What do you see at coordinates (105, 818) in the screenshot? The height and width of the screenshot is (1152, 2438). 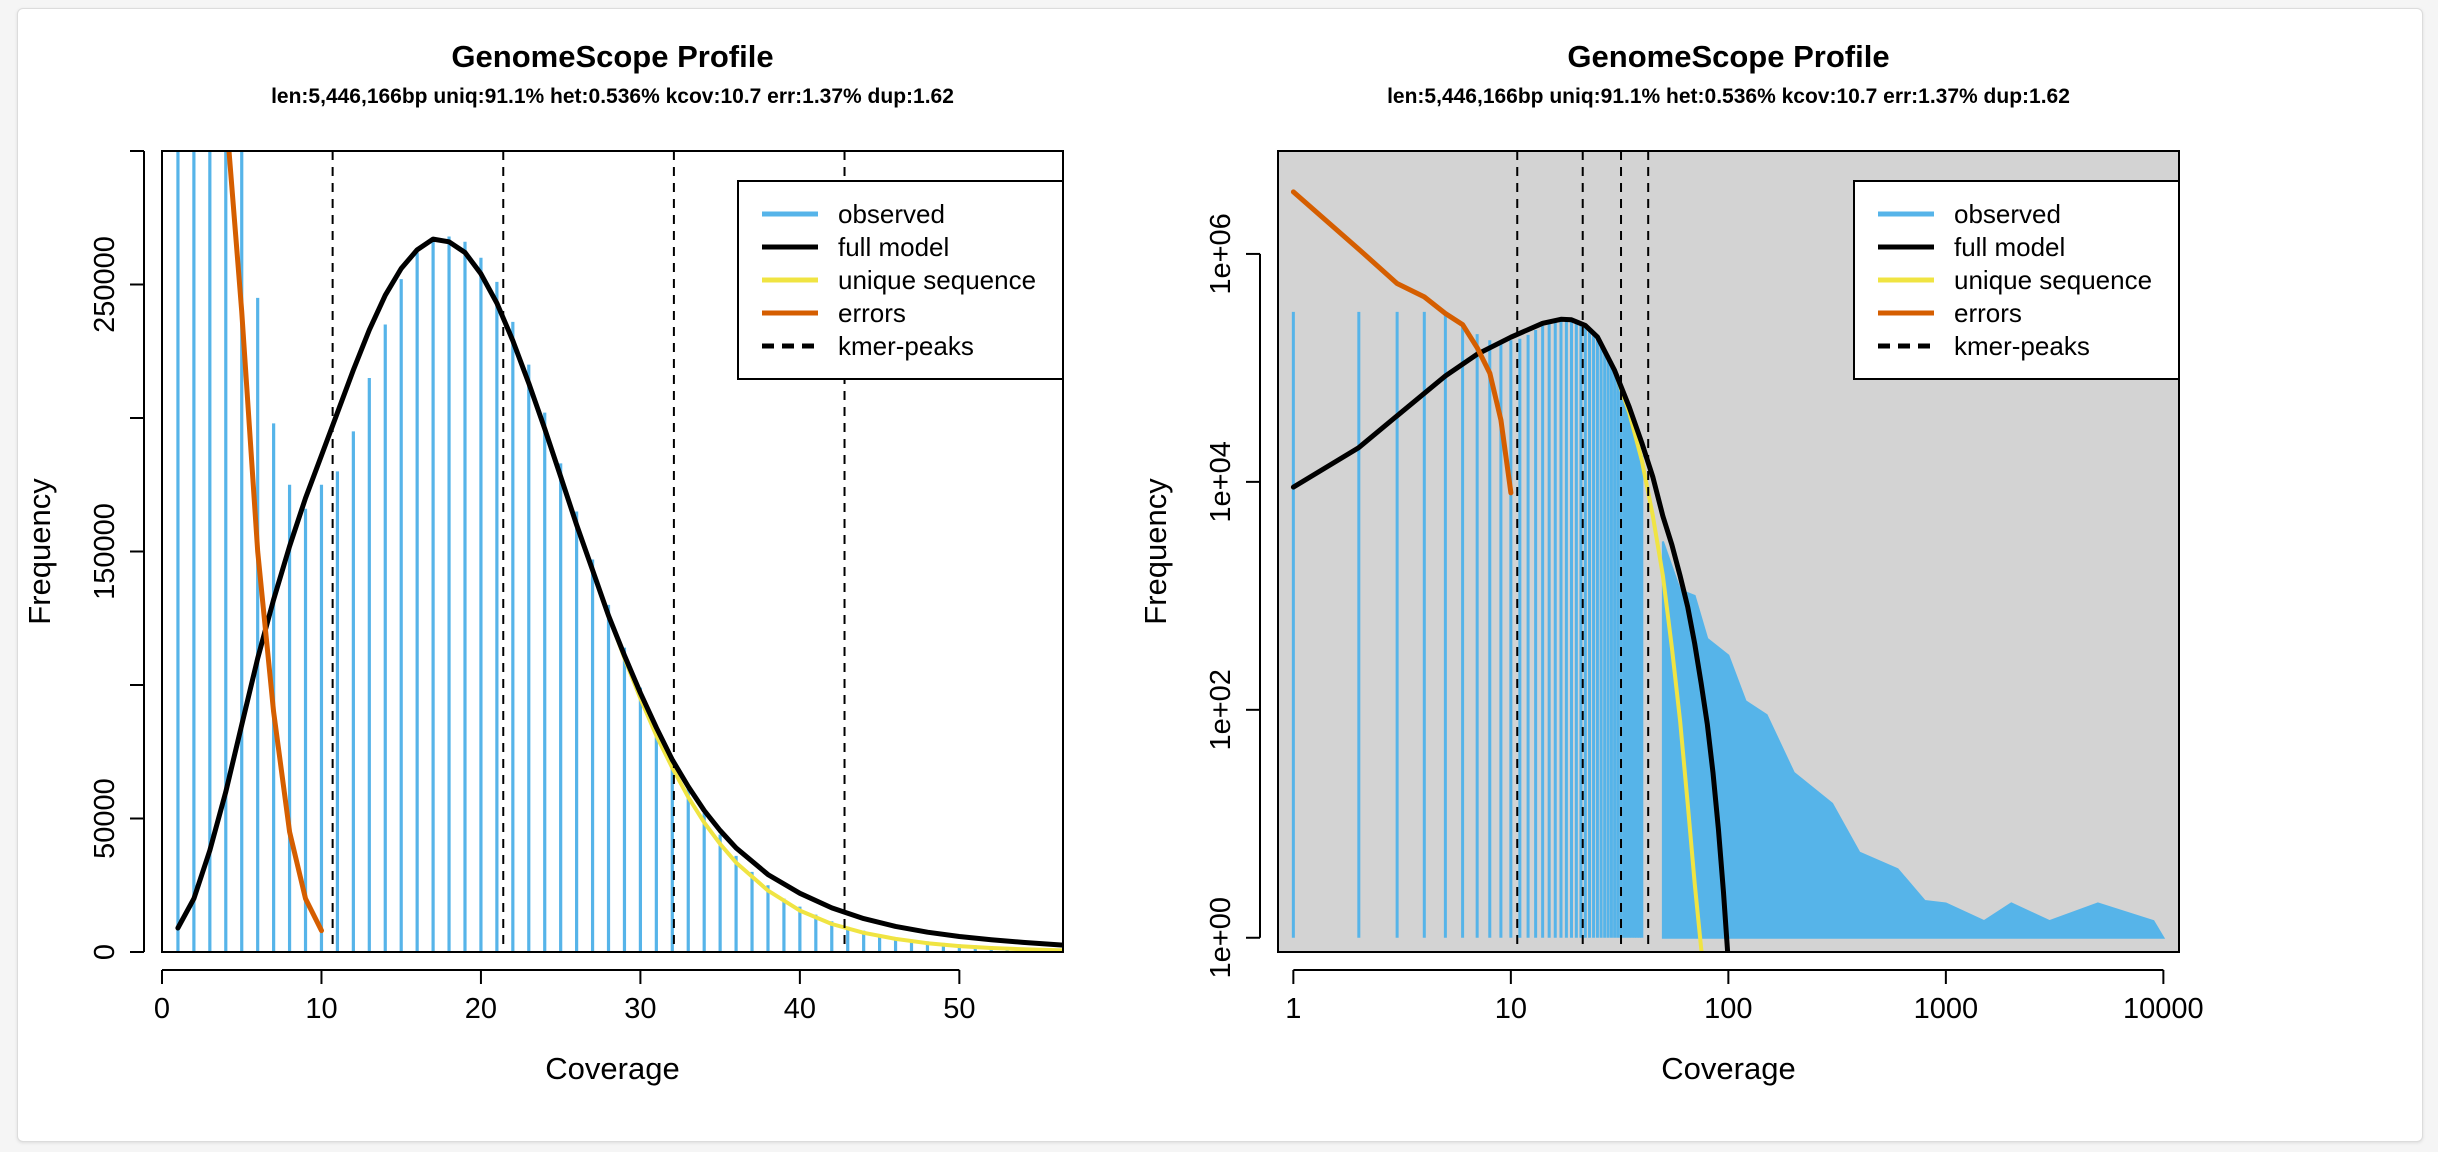 I see `y-tick-label: 50000` at bounding box center [105, 818].